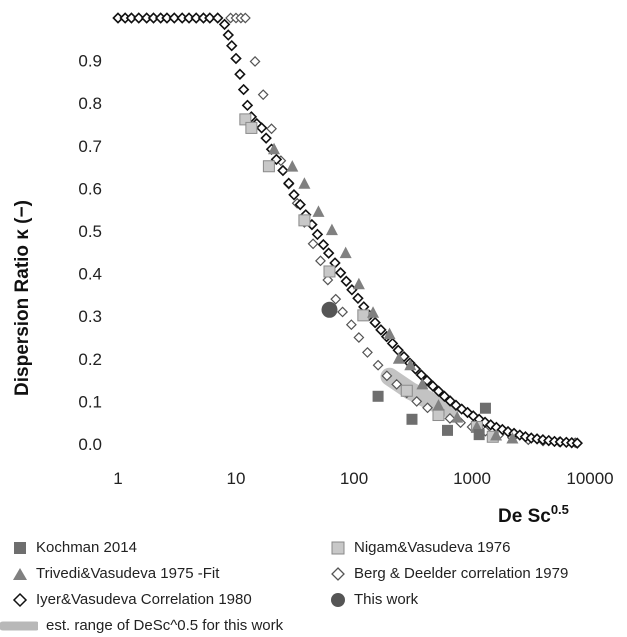  Describe the element at coordinates (165, 625) in the screenshot. I see `legend-label: est. range of DeSc^0.5 for this work` at that location.